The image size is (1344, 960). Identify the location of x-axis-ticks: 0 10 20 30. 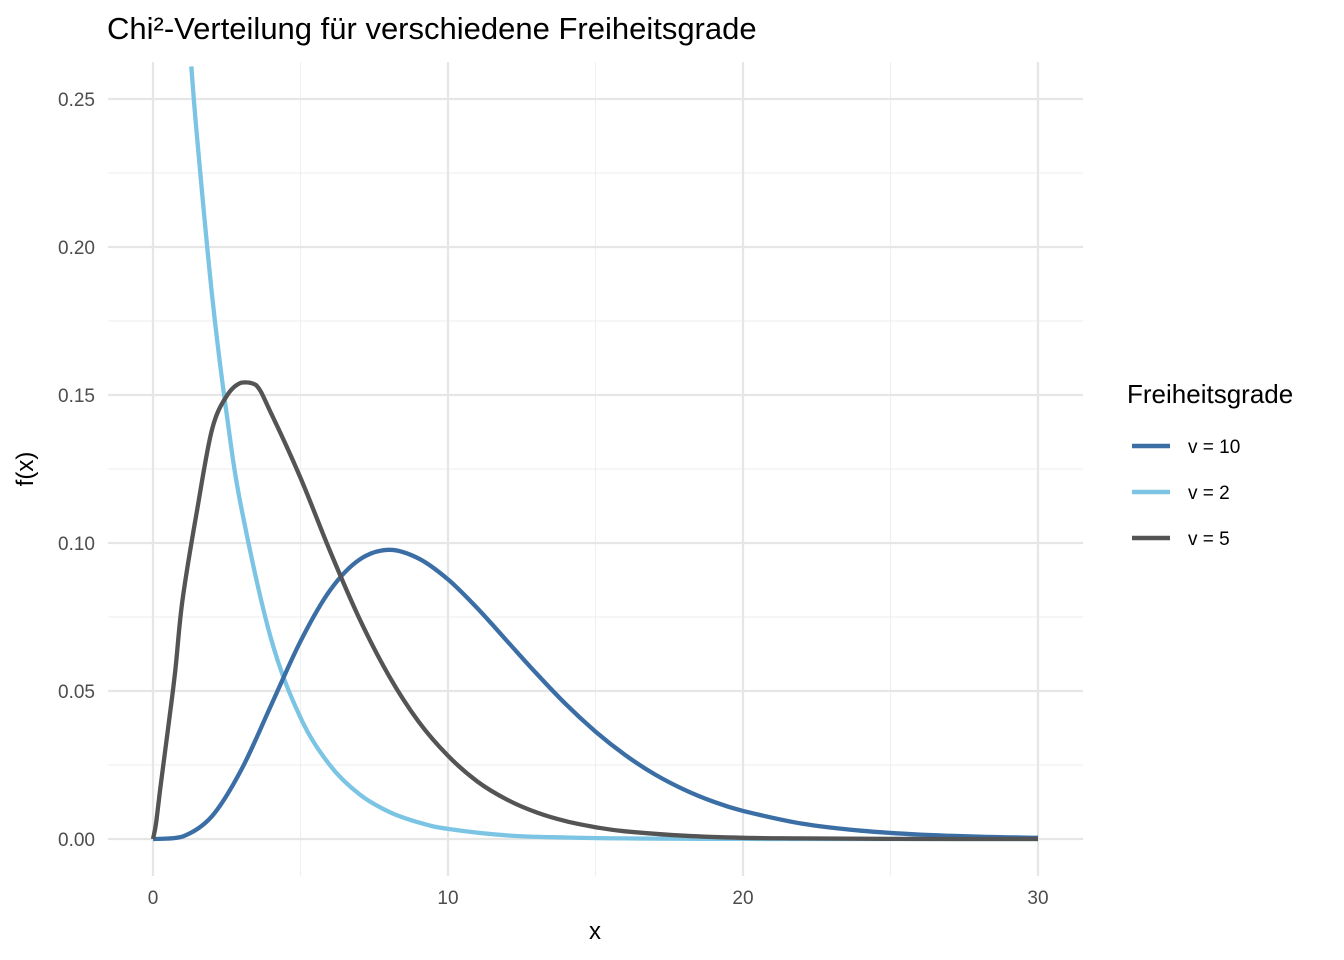
(598, 898).